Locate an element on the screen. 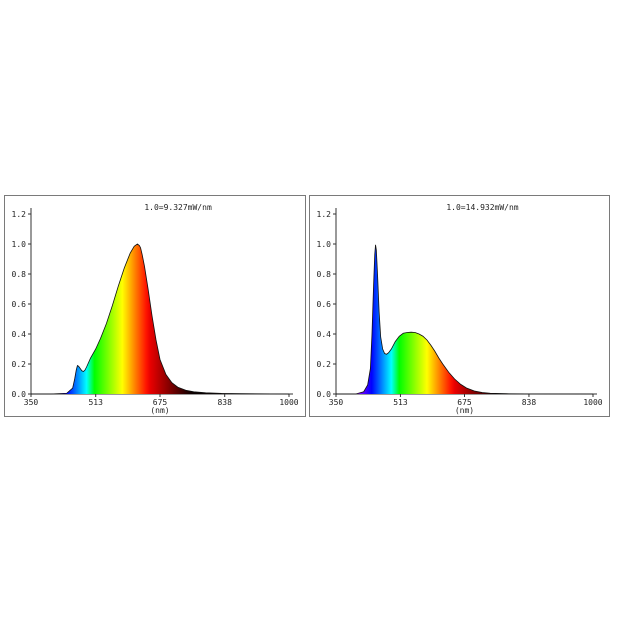 Image resolution: width=625 pixels, height=625 pixels. scale-annotation: 1.0=14.932mW/nm is located at coordinates (482, 207).